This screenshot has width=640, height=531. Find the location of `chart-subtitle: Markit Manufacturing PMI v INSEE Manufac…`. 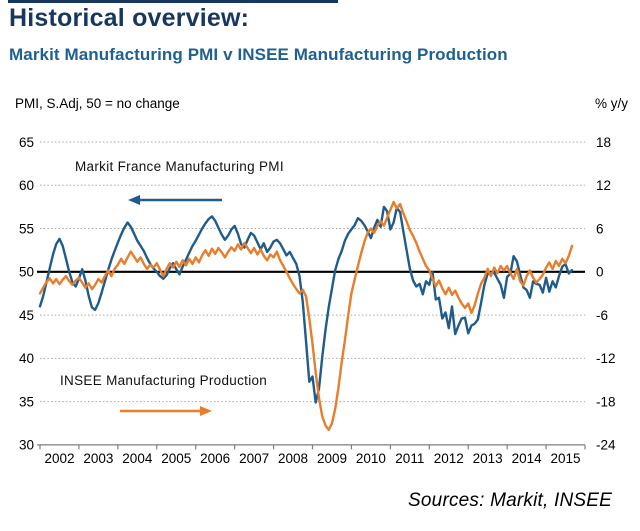

chart-subtitle: Markit Manufacturing PMI v INSEE Manufac… is located at coordinates (258, 54).